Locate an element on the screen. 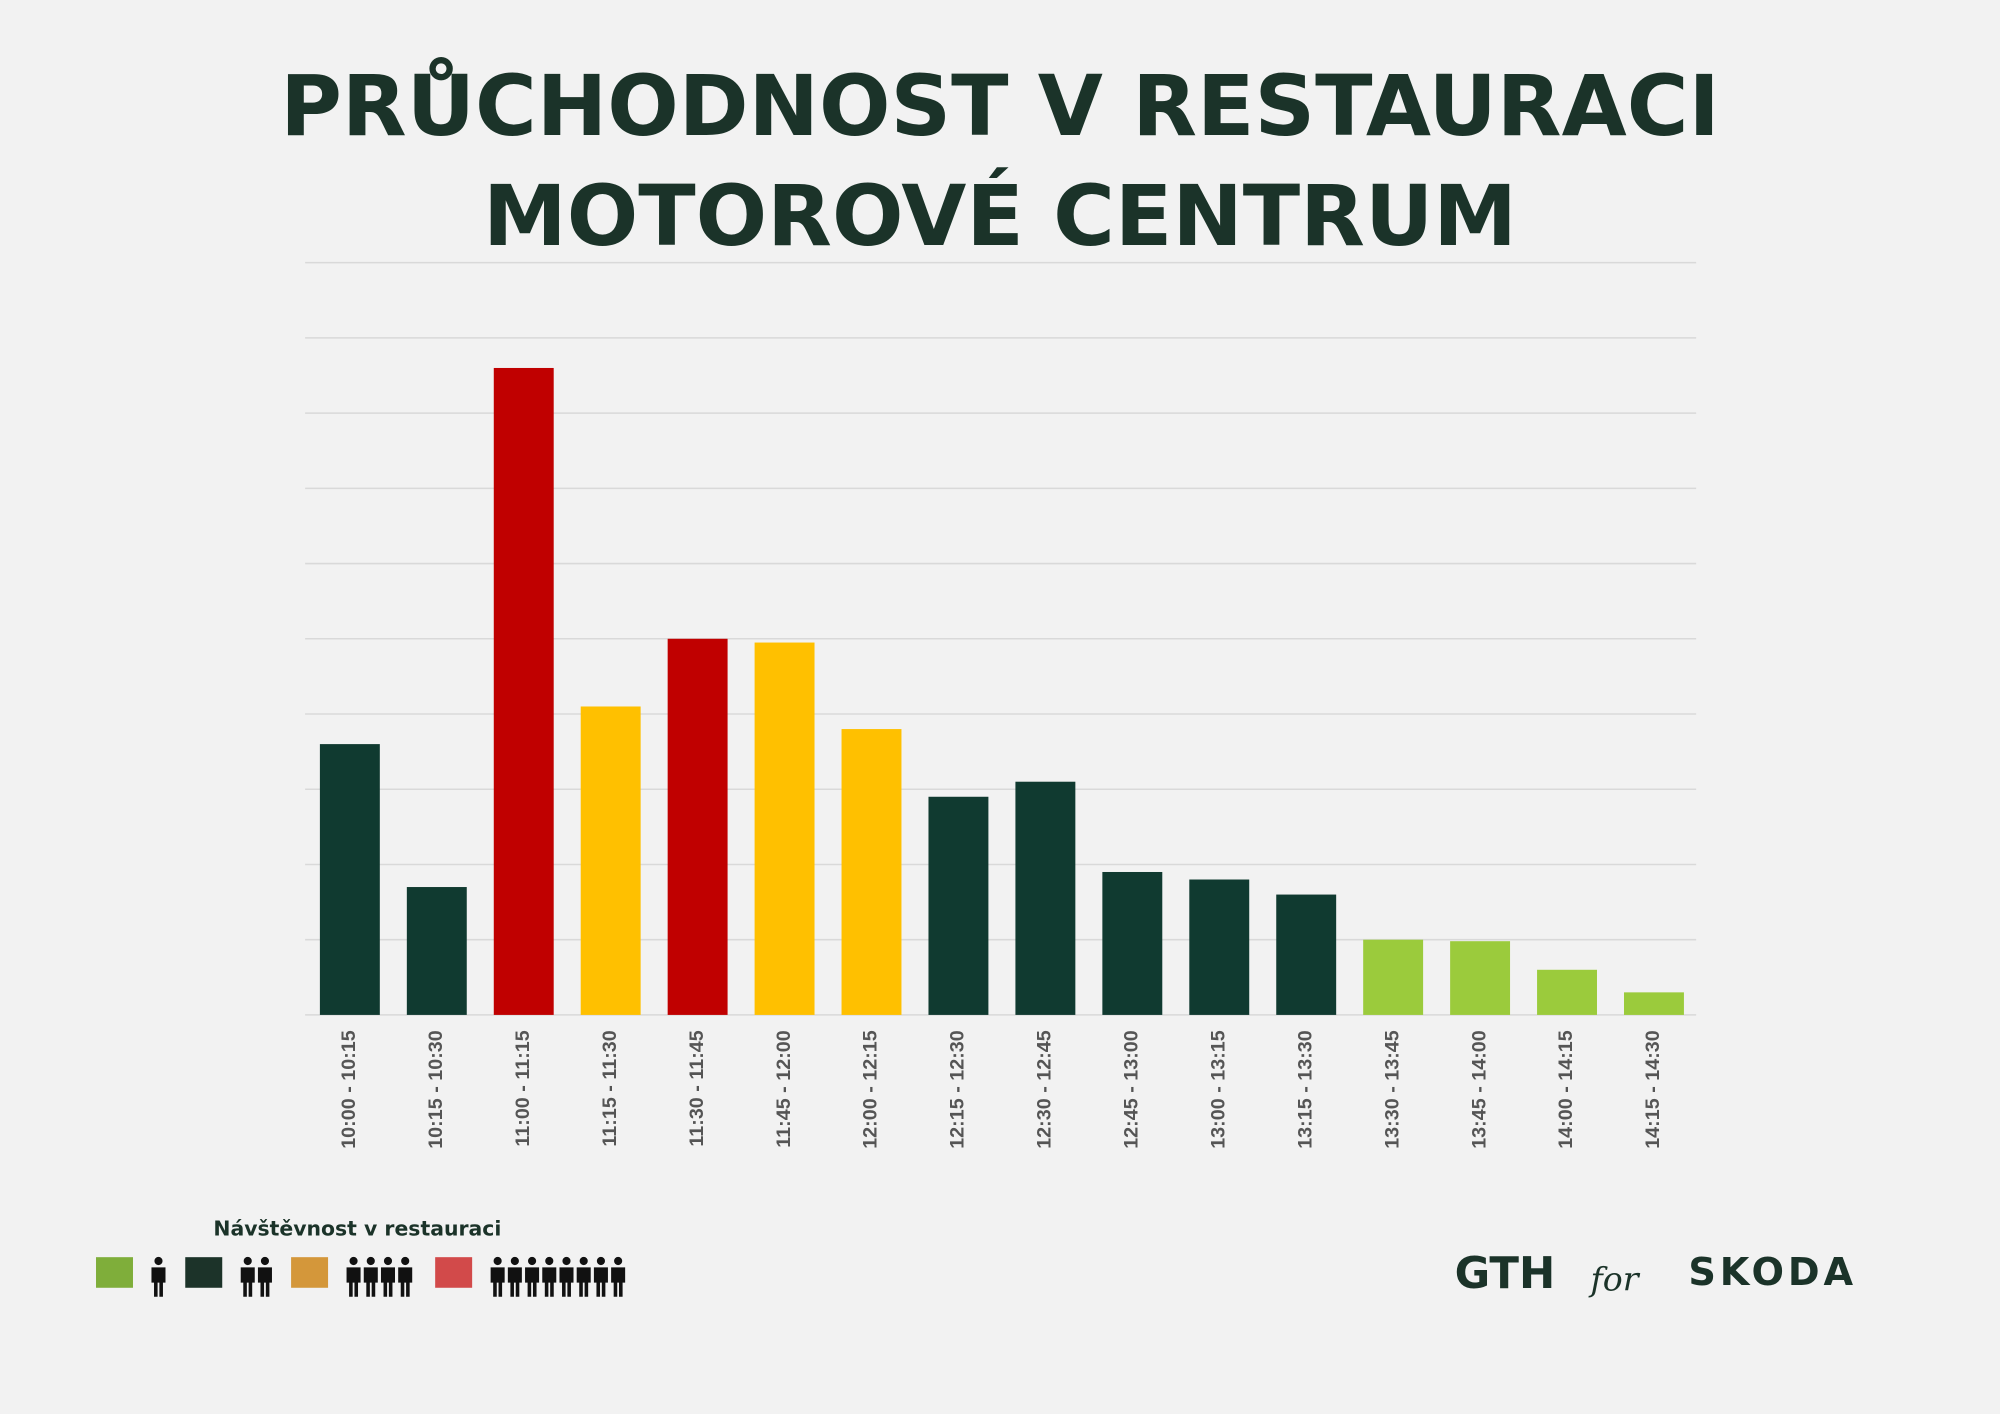 The width and height of the screenshot is (2000, 1414). x-tick-label: 11:15 - 11:30 is located at coordinates (610, 1088).